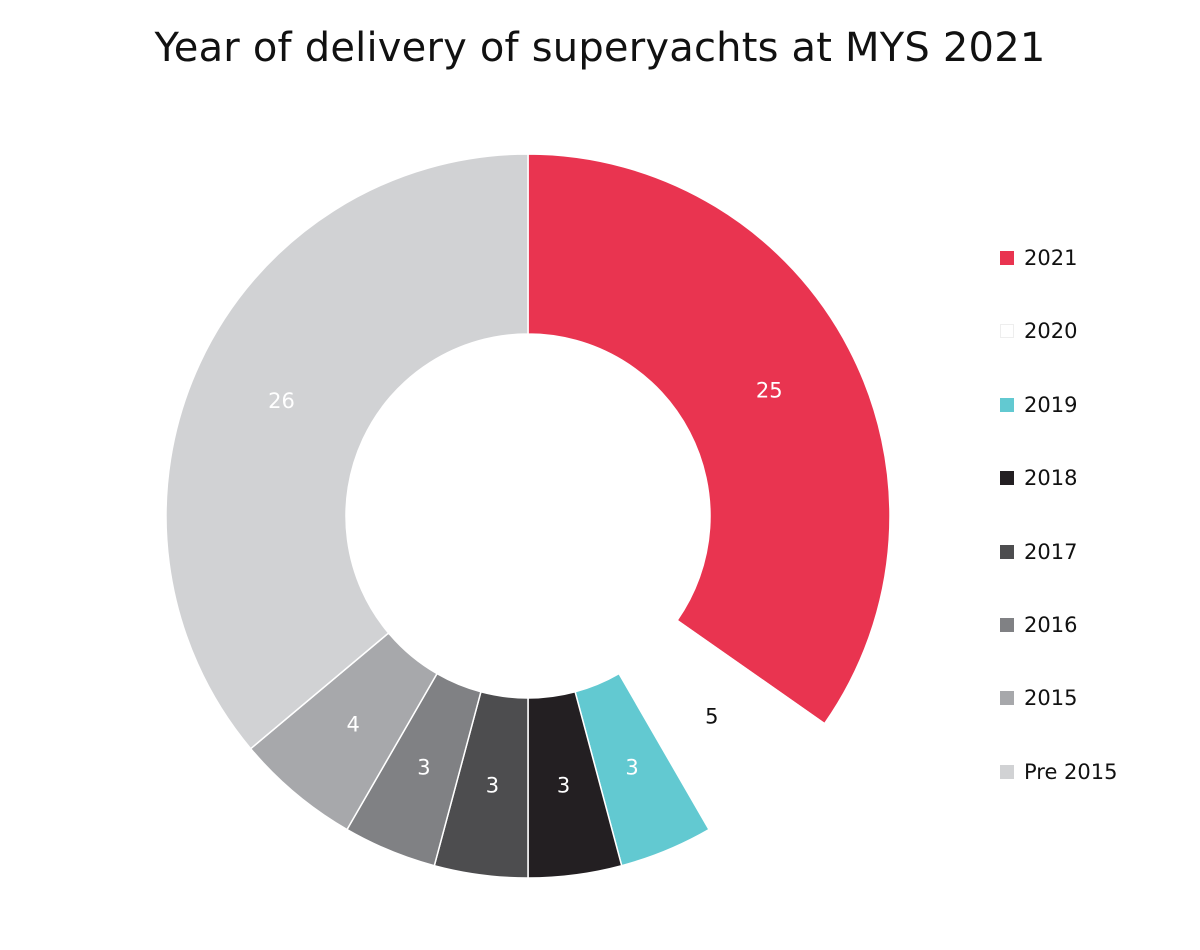 The image size is (1200, 950). Describe the element at coordinates (281, 401) in the screenshot. I see `slice-value-label: 26` at that location.